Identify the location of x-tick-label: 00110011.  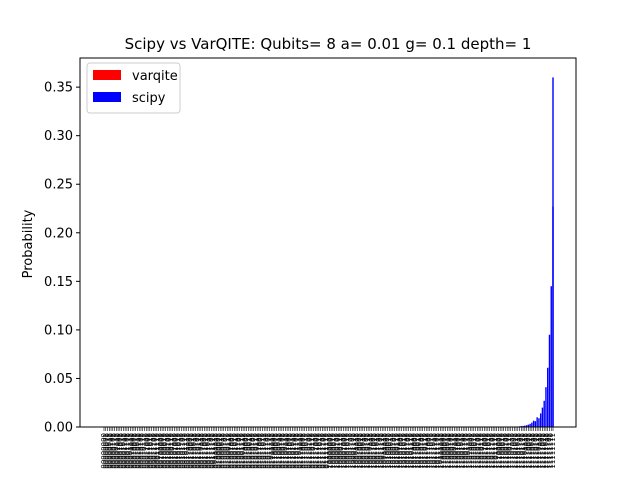
(194, 451).